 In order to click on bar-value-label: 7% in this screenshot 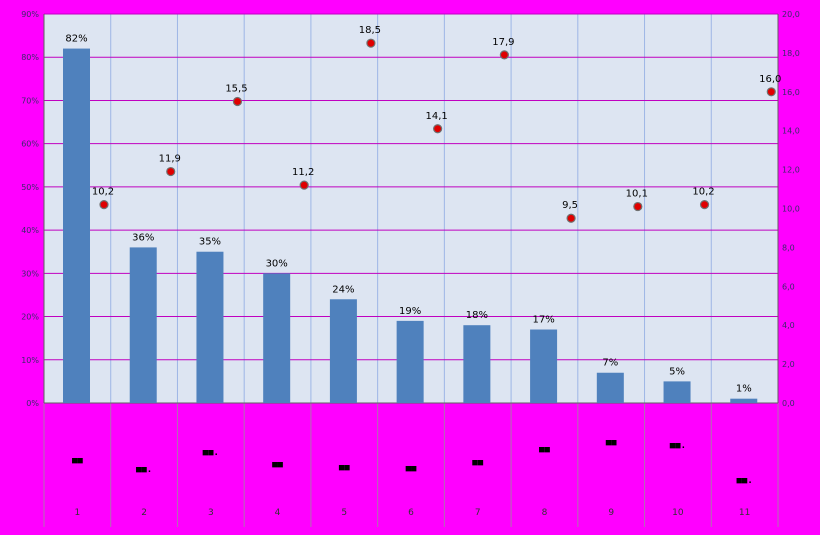, I will do `click(610, 363)`.